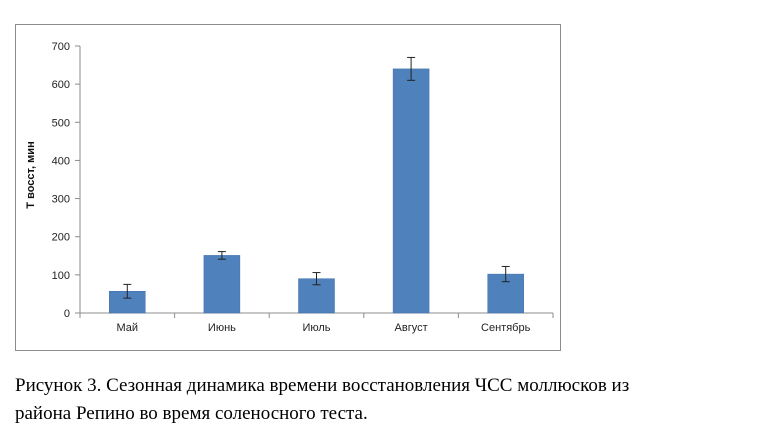  Describe the element at coordinates (31, 174) in the screenshot. I see `y-axis-title: T восст, мин` at that location.